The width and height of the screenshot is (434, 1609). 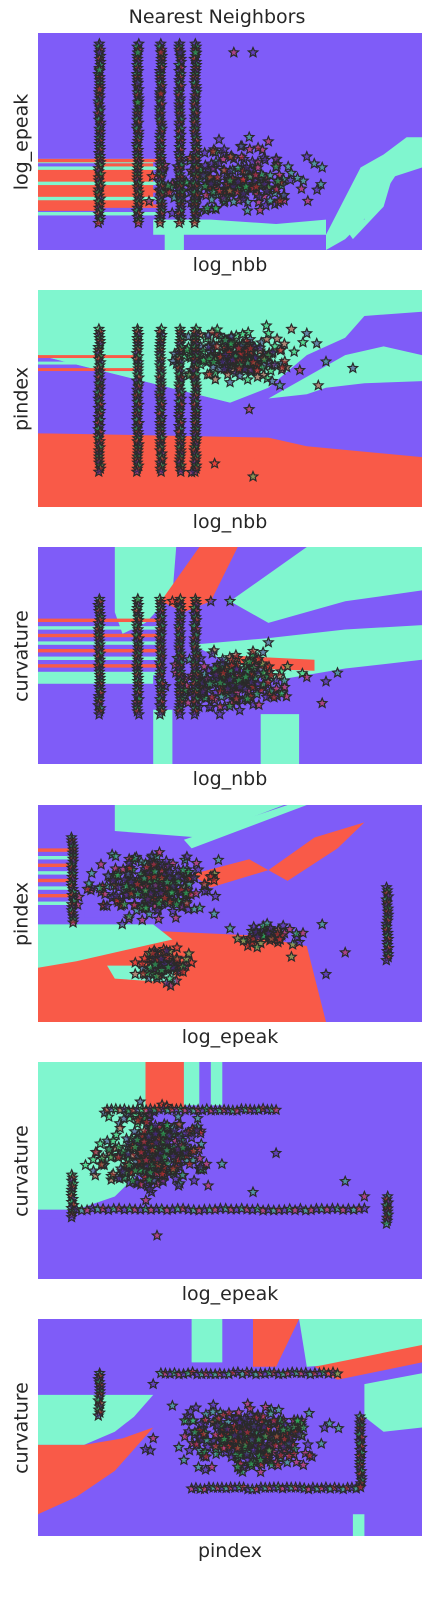 What do you see at coordinates (22, 141) in the screenshot?
I see `y-axis-label: log_epeak` at bounding box center [22, 141].